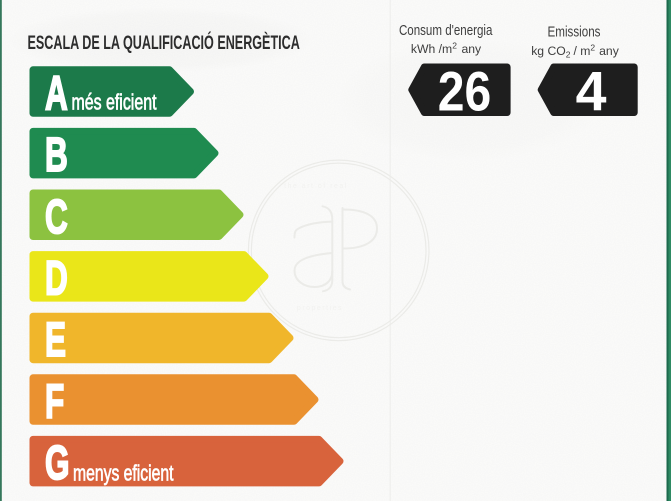  I want to click on svg-text: F, so click(54, 401).